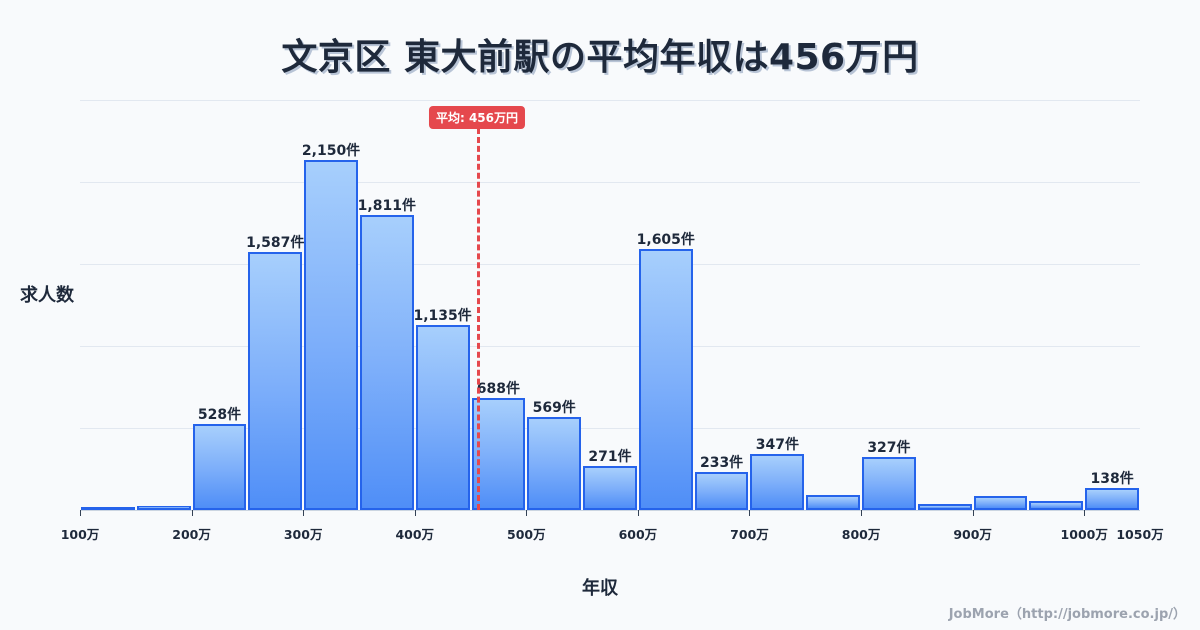 The width and height of the screenshot is (1200, 630). I want to click on bar-value-label: 138件, so click(1112, 478).